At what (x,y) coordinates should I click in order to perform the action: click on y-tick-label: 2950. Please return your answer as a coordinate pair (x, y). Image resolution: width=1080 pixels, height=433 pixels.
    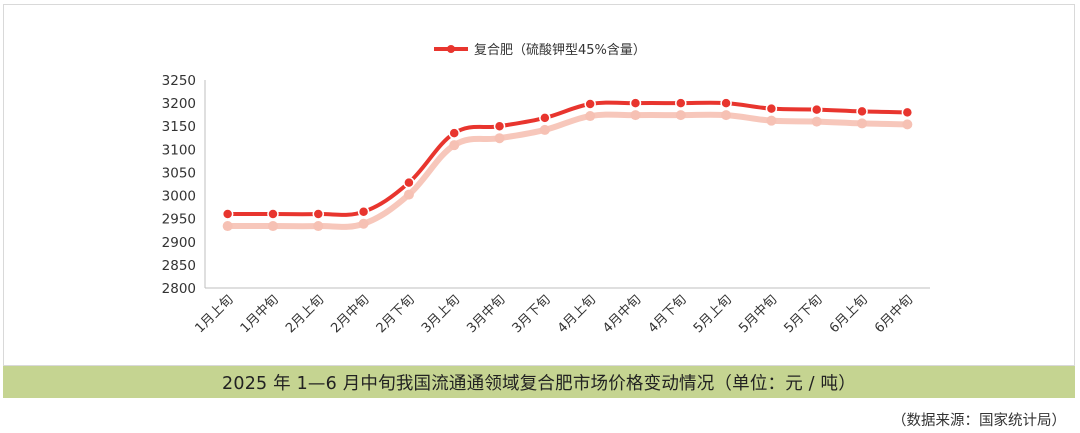
    Looking at the image, I should click on (179, 220).